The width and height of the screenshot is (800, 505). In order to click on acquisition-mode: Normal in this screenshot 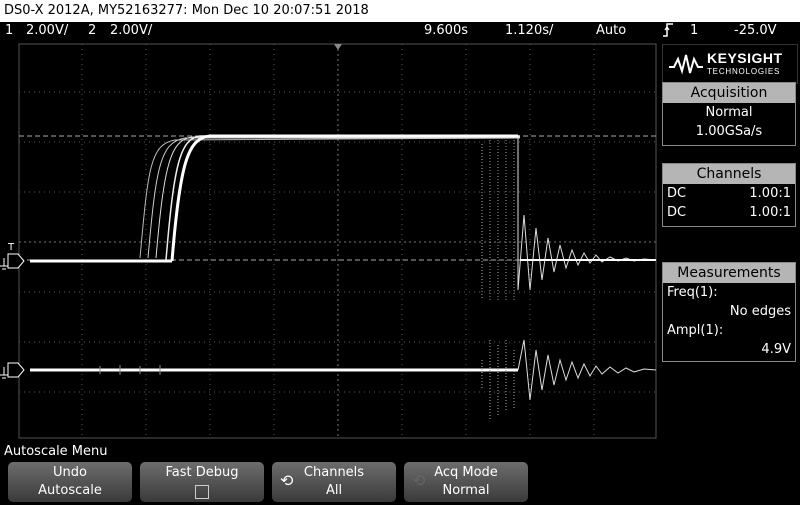, I will do `click(729, 112)`.